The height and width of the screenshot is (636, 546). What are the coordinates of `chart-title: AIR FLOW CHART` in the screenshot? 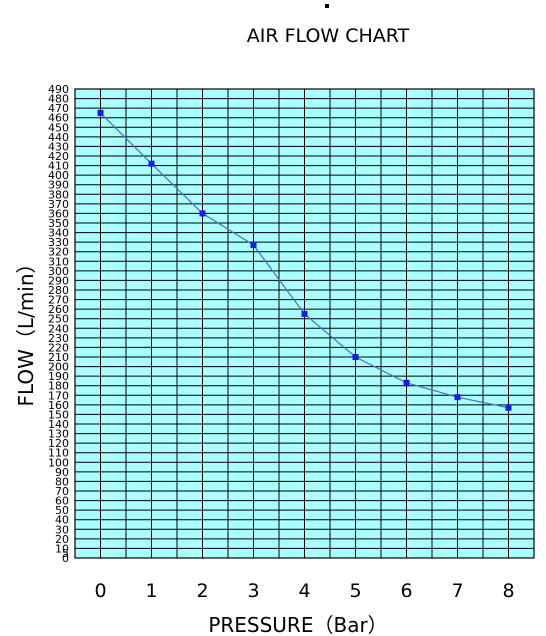 It's located at (328, 36).